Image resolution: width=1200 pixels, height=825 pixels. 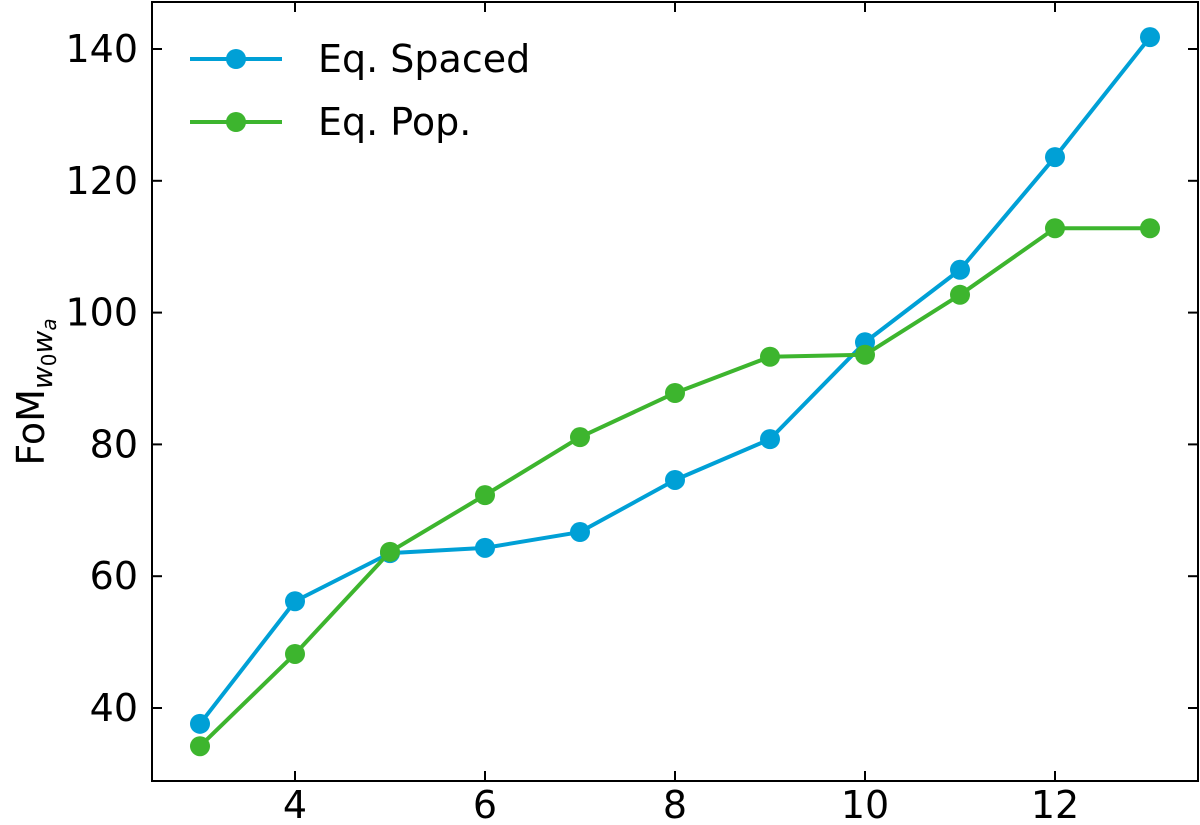 What do you see at coordinates (485, 804) in the screenshot?
I see `x-tick-label: 6` at bounding box center [485, 804].